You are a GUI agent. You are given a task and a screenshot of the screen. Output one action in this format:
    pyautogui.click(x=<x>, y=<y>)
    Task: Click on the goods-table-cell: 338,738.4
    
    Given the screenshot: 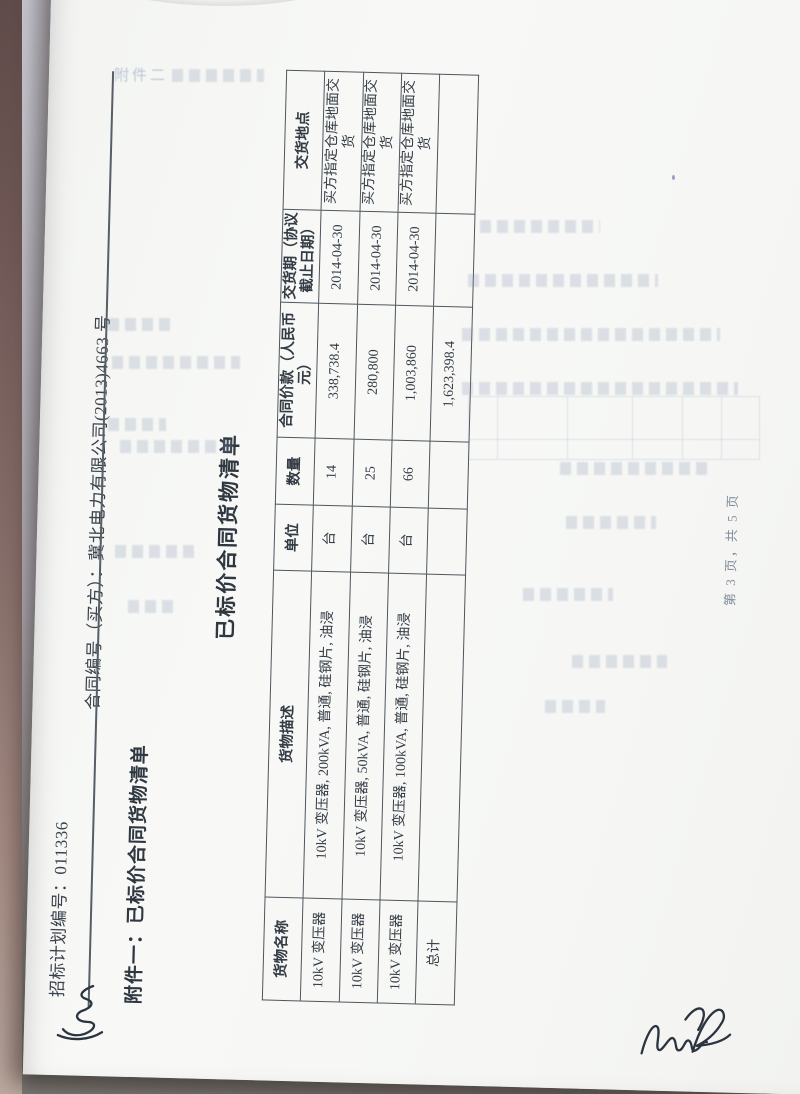 What is the action you would take?
    pyautogui.click(x=336, y=371)
    